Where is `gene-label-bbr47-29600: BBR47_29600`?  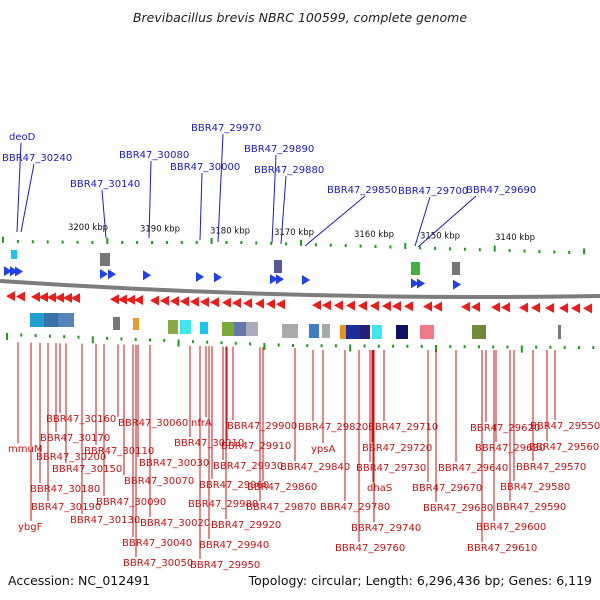 gene-label-bbr47-29600: BBR47_29600 is located at coordinates (511, 527).